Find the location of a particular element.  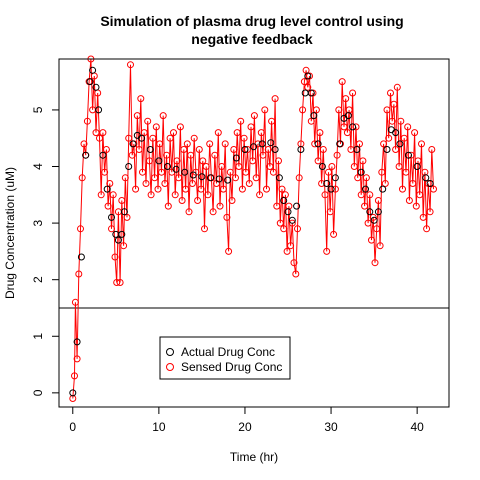

legend-box is located at coordinates (225, 358).